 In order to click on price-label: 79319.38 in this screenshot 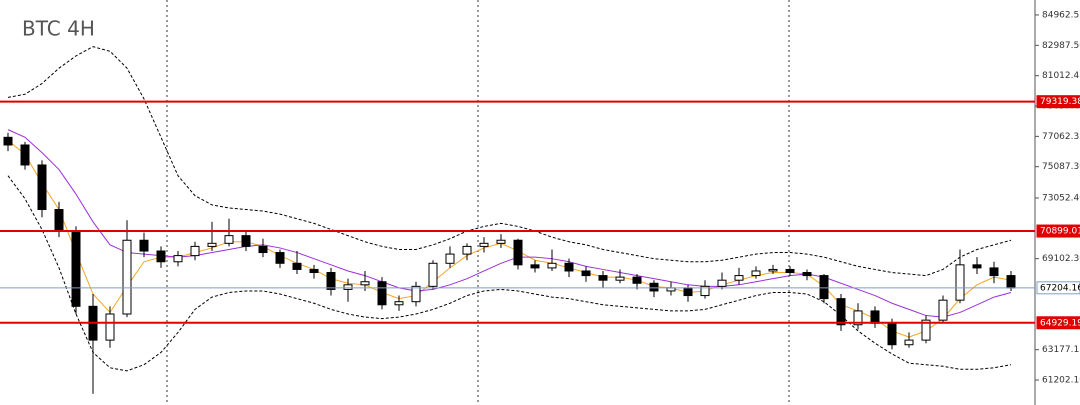, I will do `click(1060, 102)`.